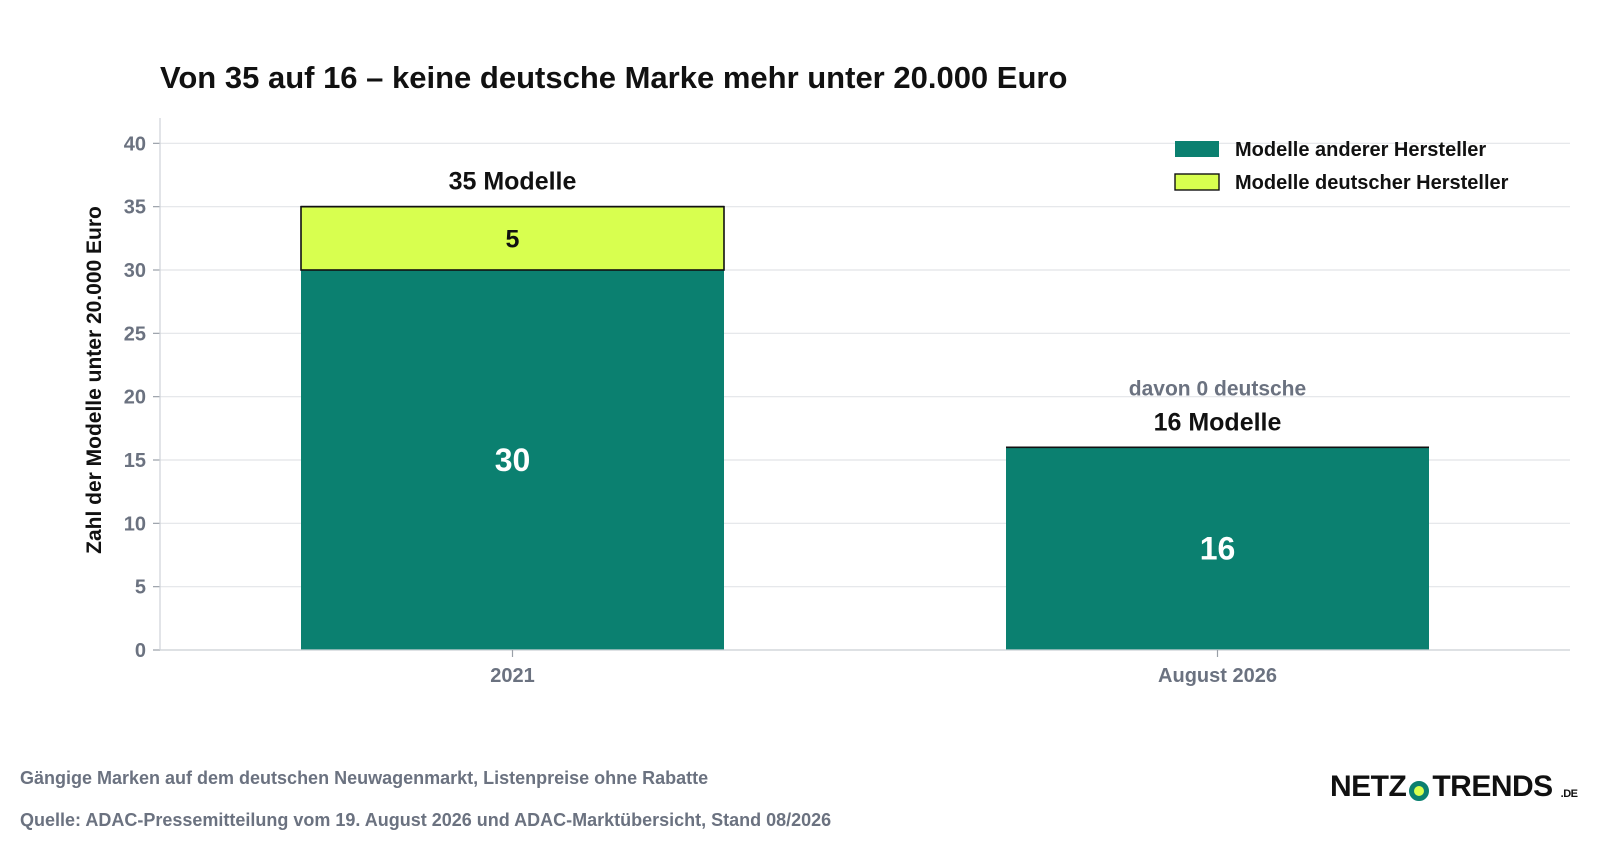  I want to click on logo-text-right: TRENDS, so click(1492, 786).